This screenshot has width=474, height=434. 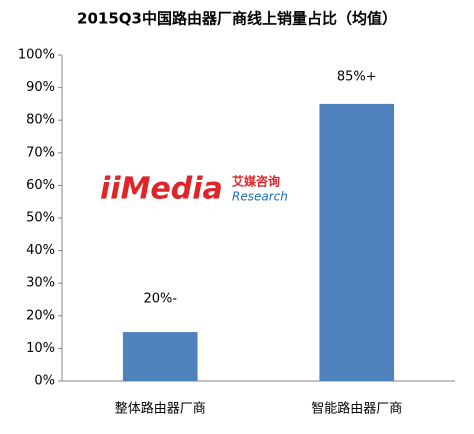 What do you see at coordinates (44, 381) in the screenshot?
I see `y-tick-label: 0%` at bounding box center [44, 381].